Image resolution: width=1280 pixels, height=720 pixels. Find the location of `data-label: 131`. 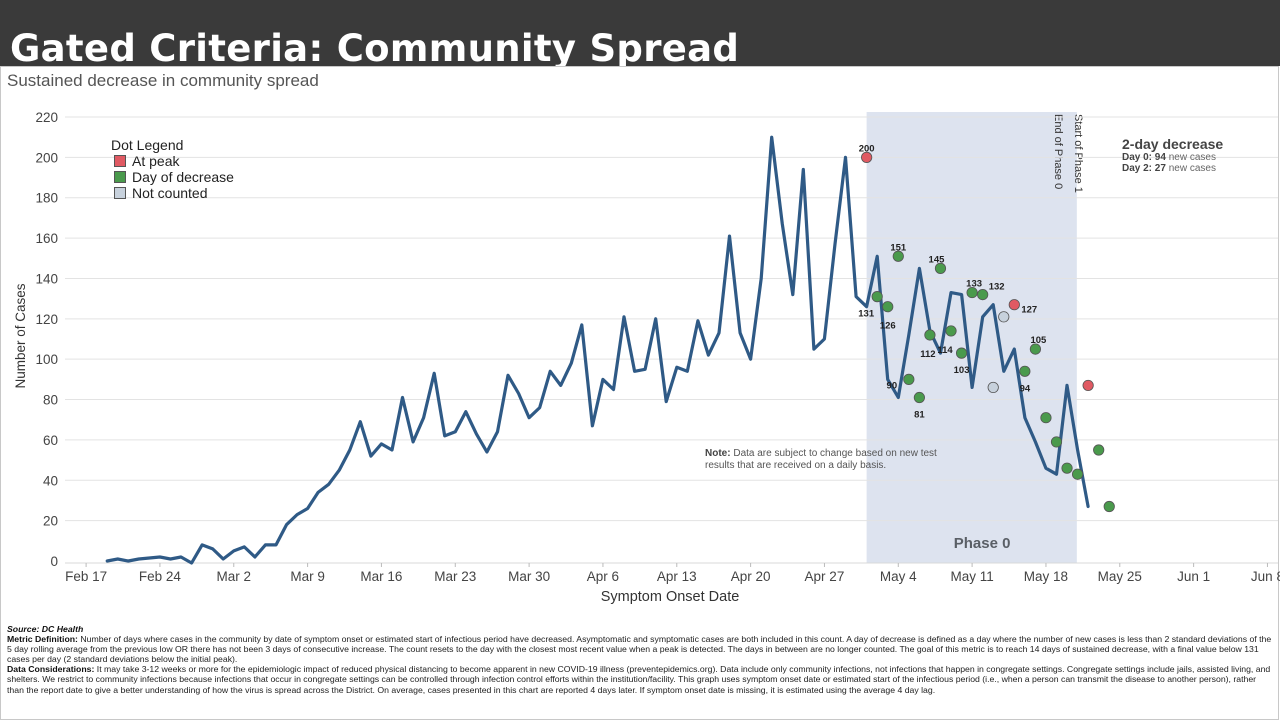

data-label: 131 is located at coordinates (866, 314).